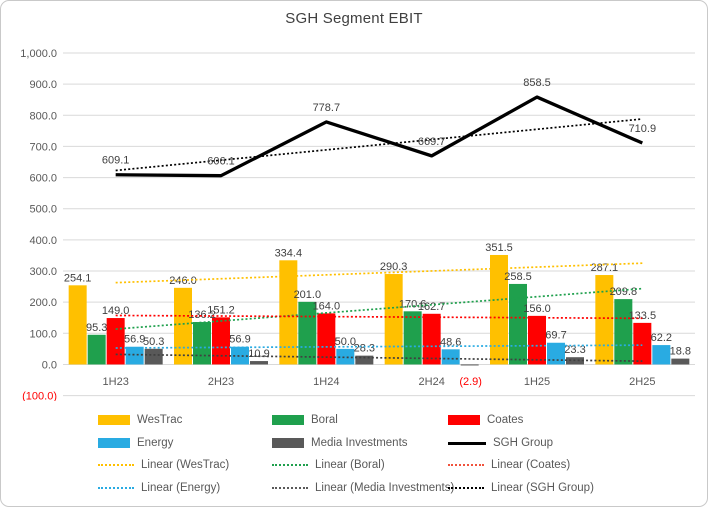  Describe the element at coordinates (556, 353) in the screenshot. I see `bar-energy-1h25` at that location.